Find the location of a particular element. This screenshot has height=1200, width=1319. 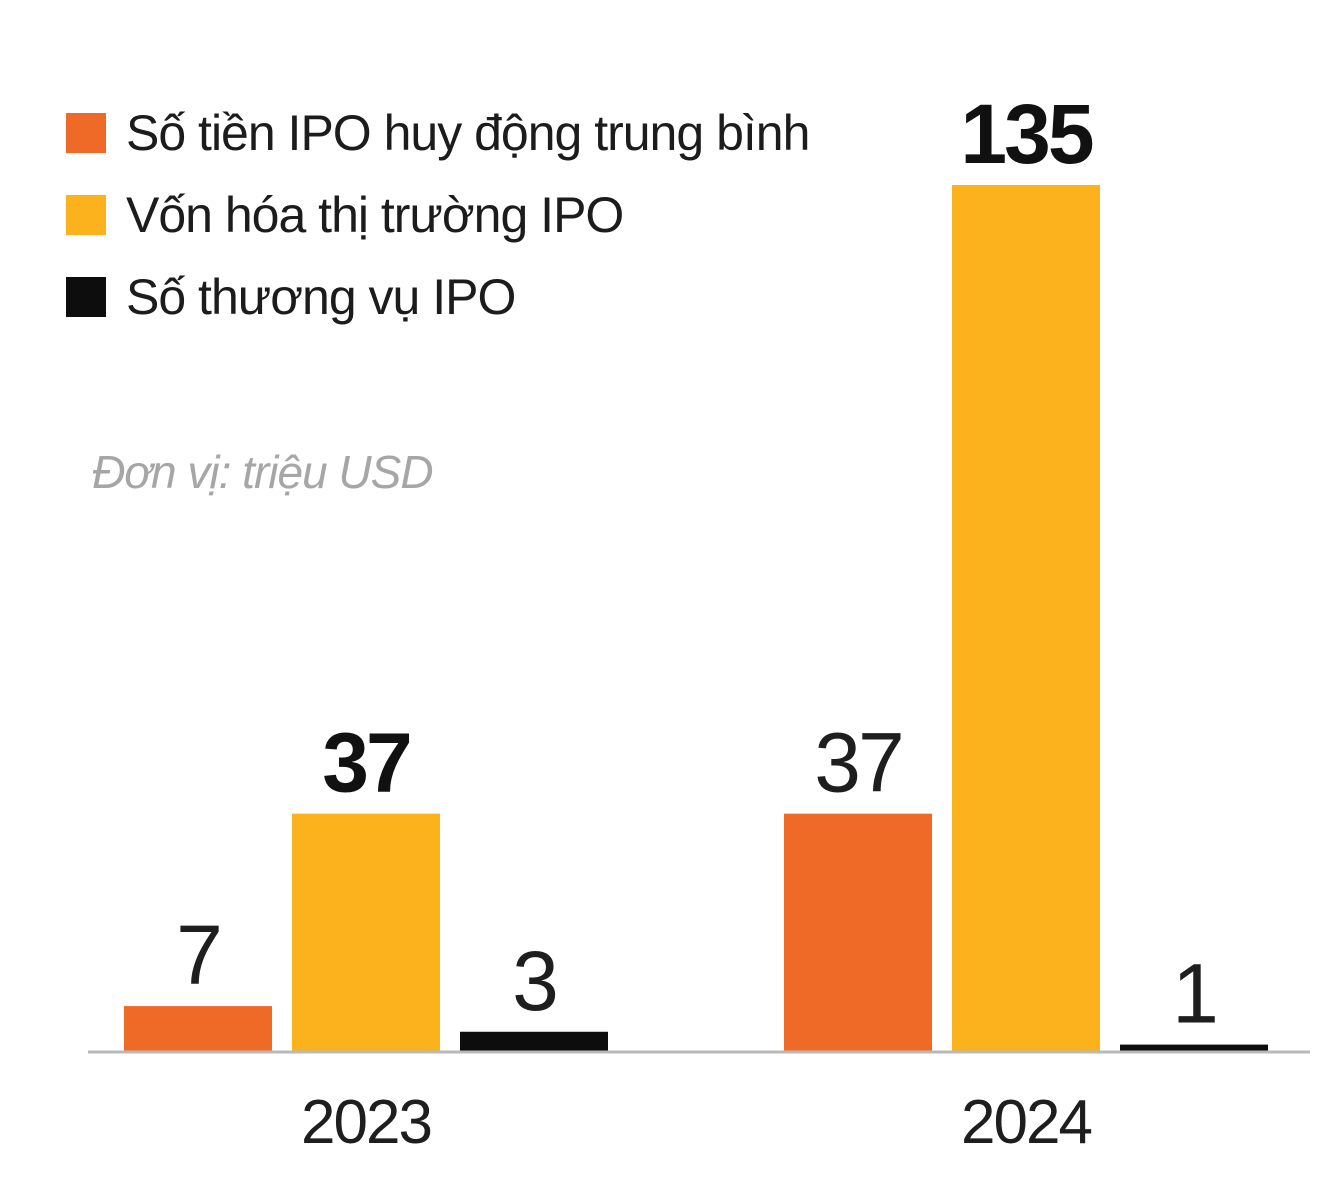

legend-item-ipo-deals: Số thương vụ IPO is located at coordinates (437, 297).